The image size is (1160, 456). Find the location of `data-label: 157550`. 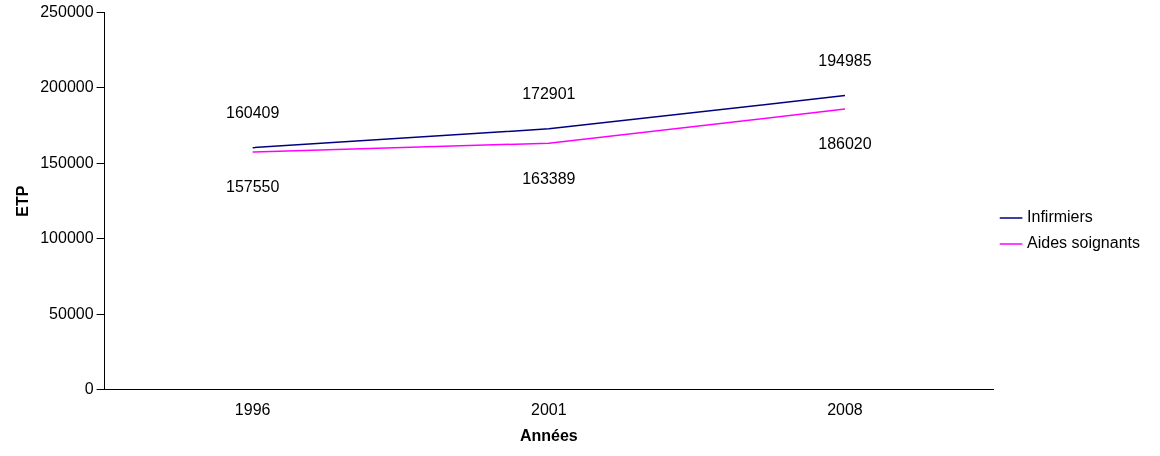

data-label: 157550 is located at coordinates (252, 187).